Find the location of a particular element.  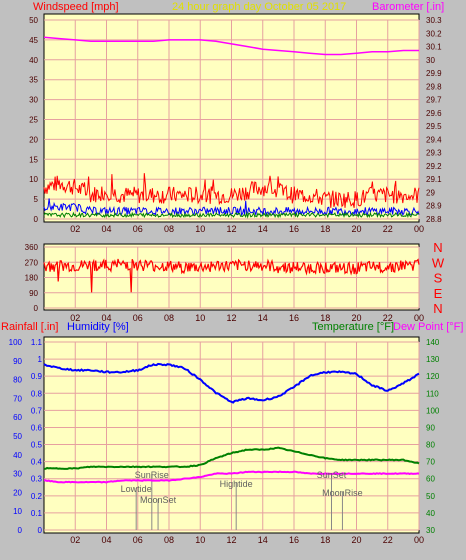

rainfall-y-tick-label: 0.5 is located at coordinates (37, 445).